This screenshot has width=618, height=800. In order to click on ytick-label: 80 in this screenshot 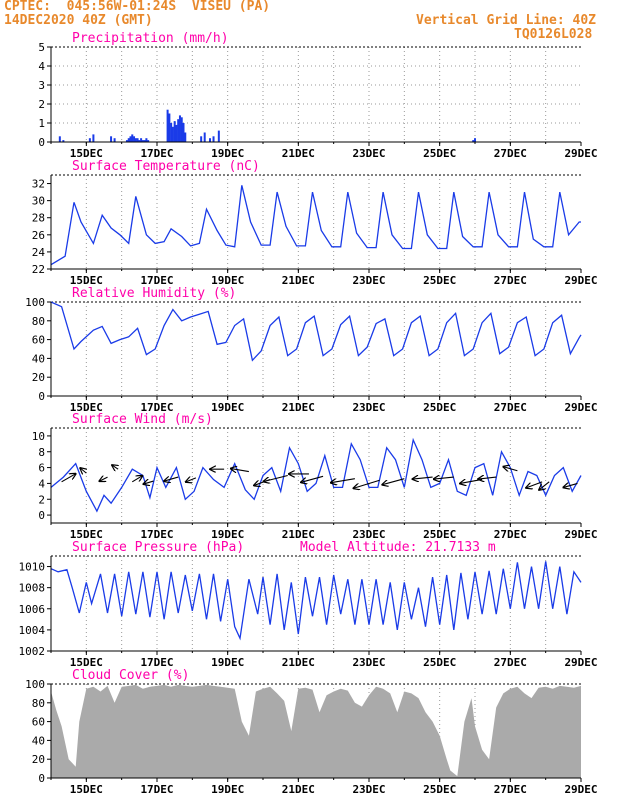, I will do `click(38, 321)`.